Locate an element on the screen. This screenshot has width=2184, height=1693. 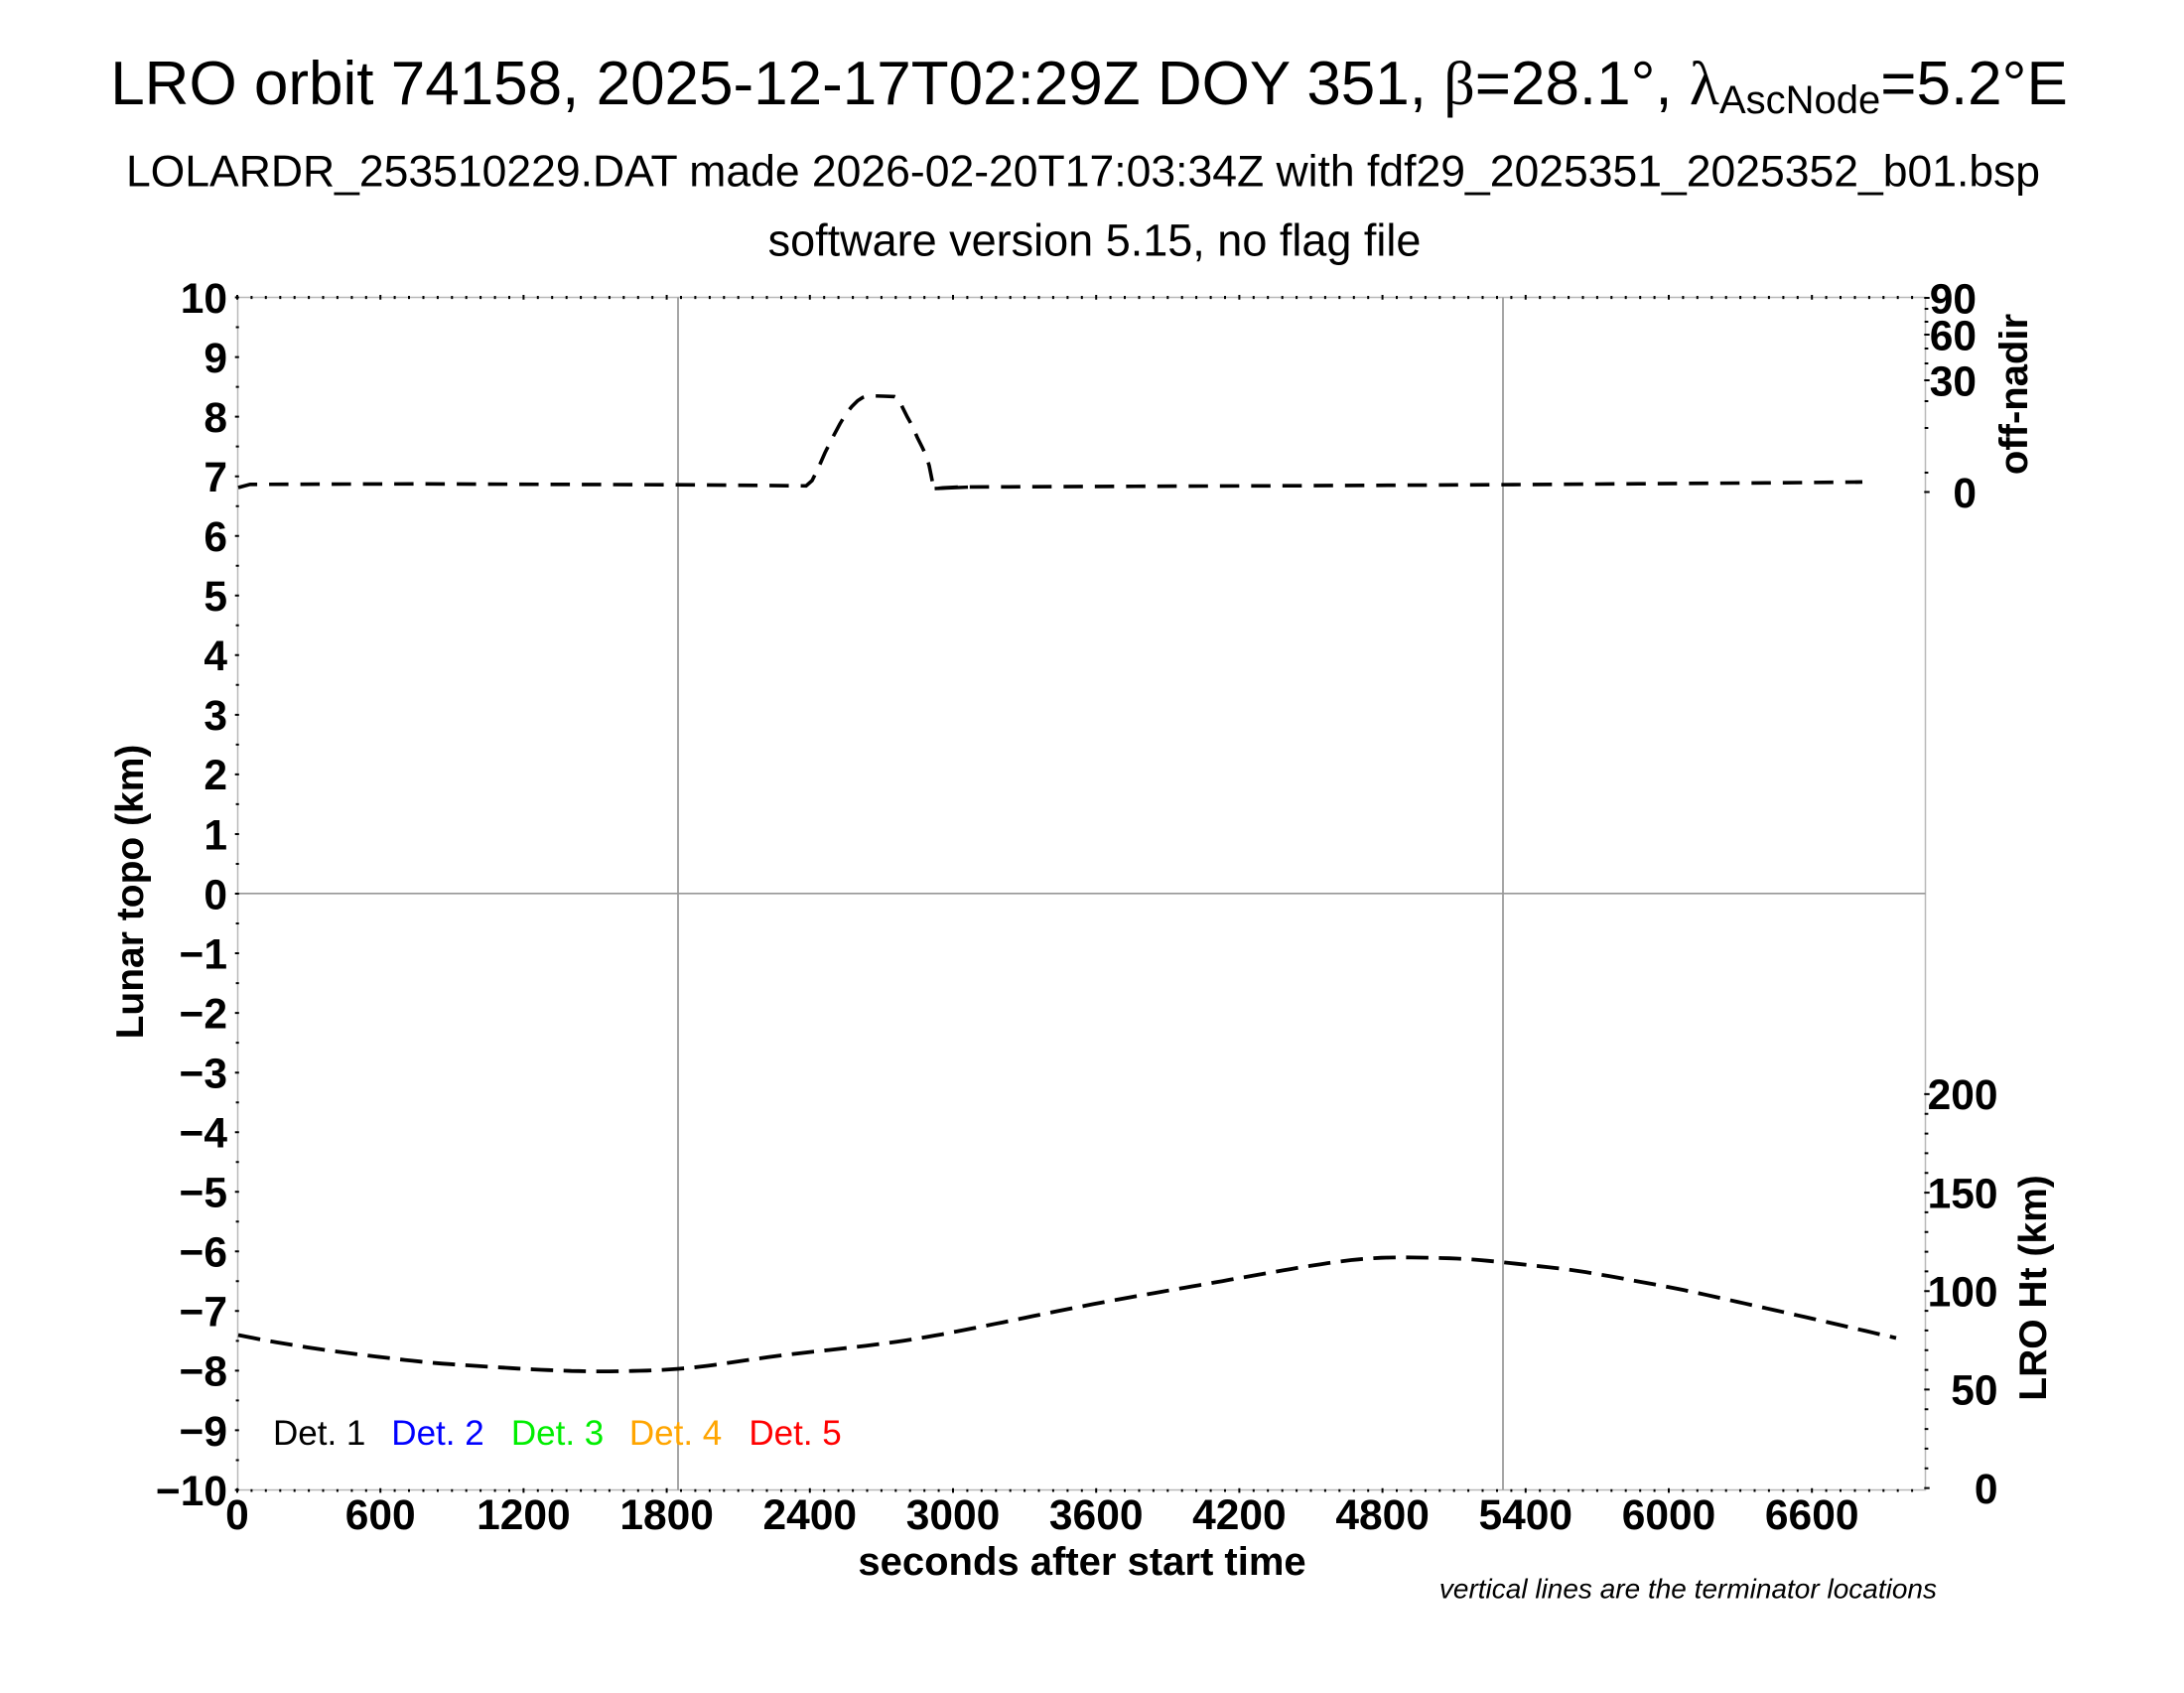
svg-text:software version 5.15, no flag: software version 5.15, no flag file is located at coordinates (1095, 240).